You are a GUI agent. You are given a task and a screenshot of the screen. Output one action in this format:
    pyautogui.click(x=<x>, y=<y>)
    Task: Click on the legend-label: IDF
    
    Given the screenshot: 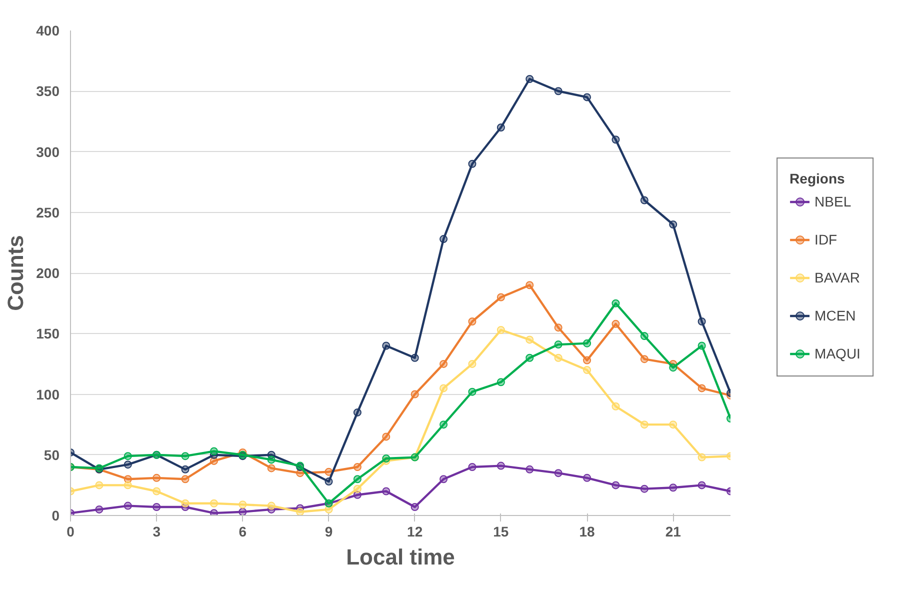 What is the action you would take?
    pyautogui.click(x=826, y=239)
    